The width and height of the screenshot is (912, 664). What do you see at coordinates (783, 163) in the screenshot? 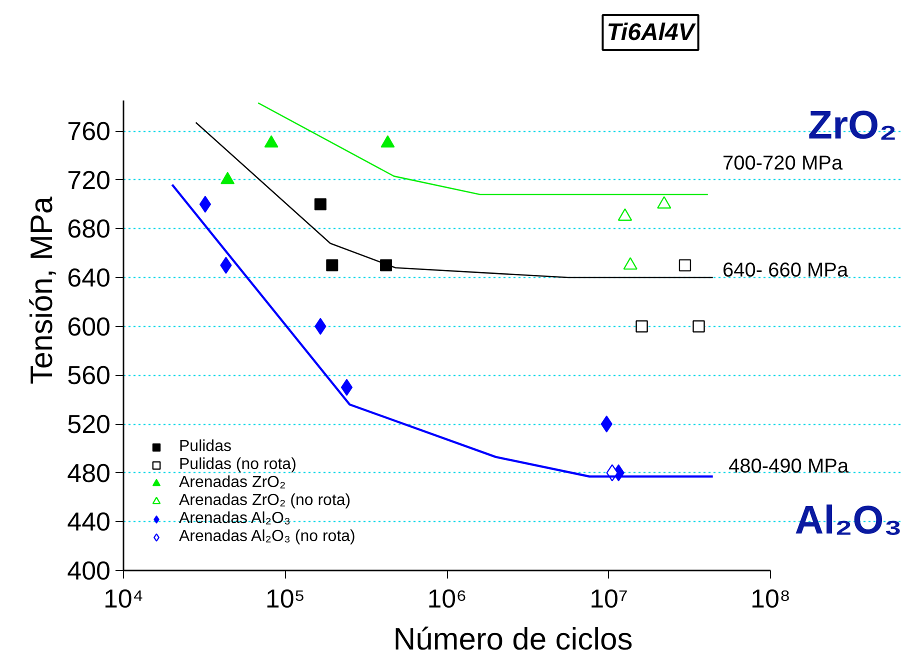
I see `annotation: 700-720 MPa` at bounding box center [783, 163].